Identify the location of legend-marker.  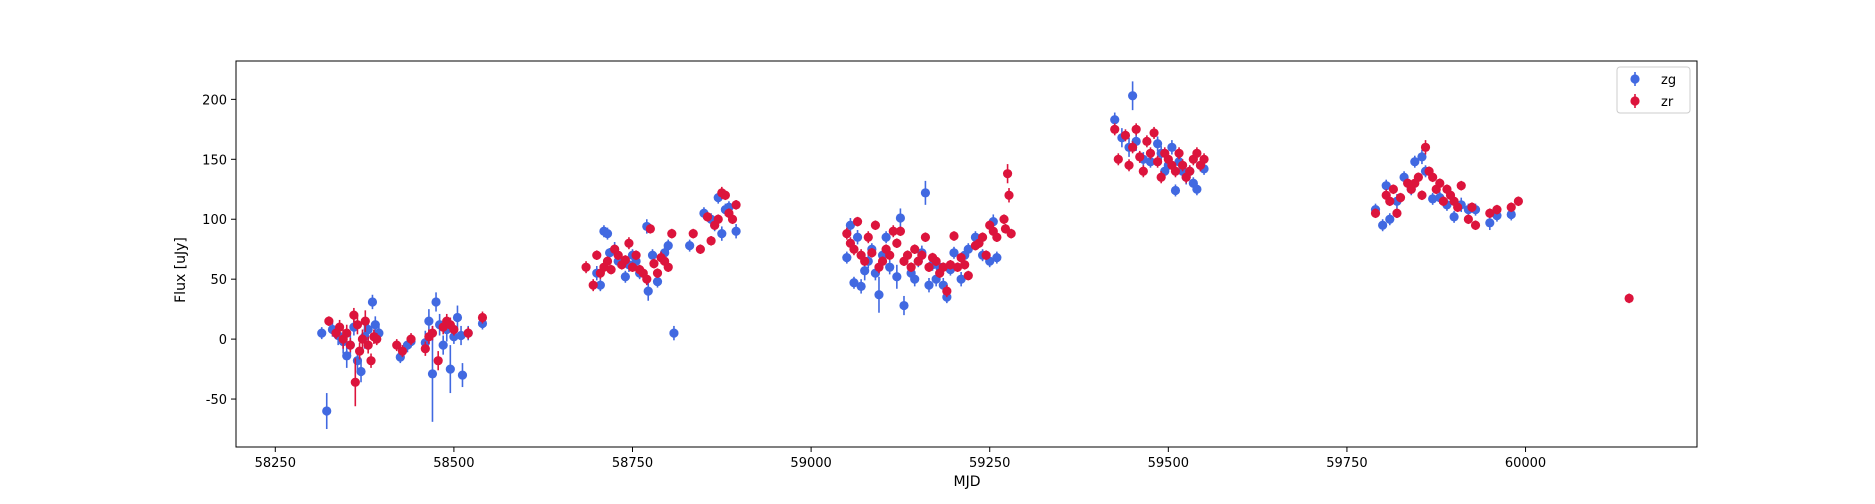
(1635, 101).